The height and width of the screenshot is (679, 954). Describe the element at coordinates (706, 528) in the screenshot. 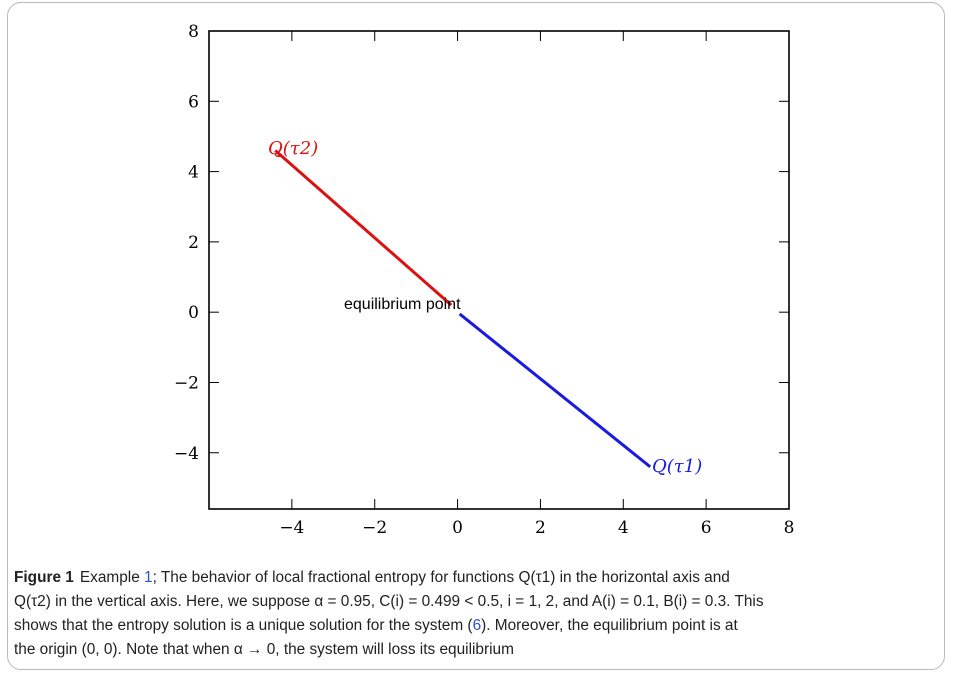

I see `x-tick-label: 6` at that location.